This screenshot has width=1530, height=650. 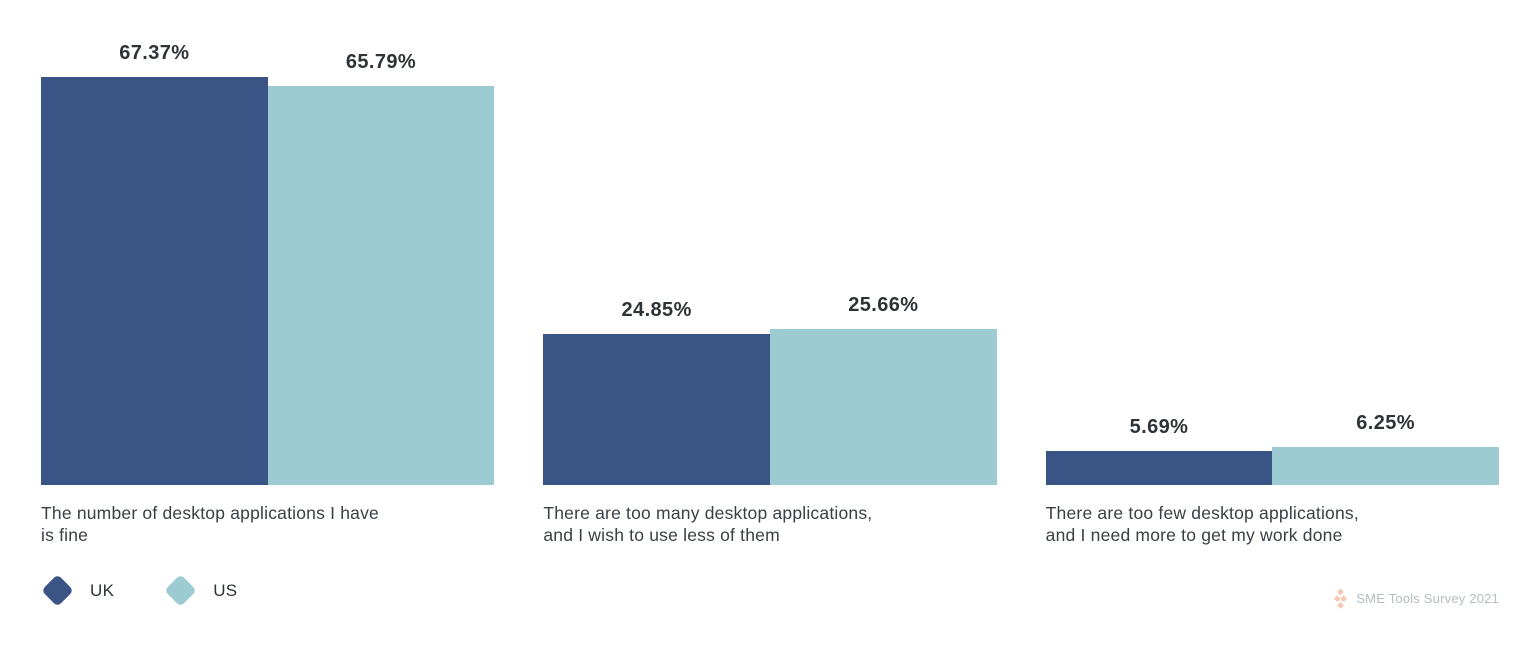 I want to click on attribution-text: SME Tools Survey 2021, so click(x=1427, y=599).